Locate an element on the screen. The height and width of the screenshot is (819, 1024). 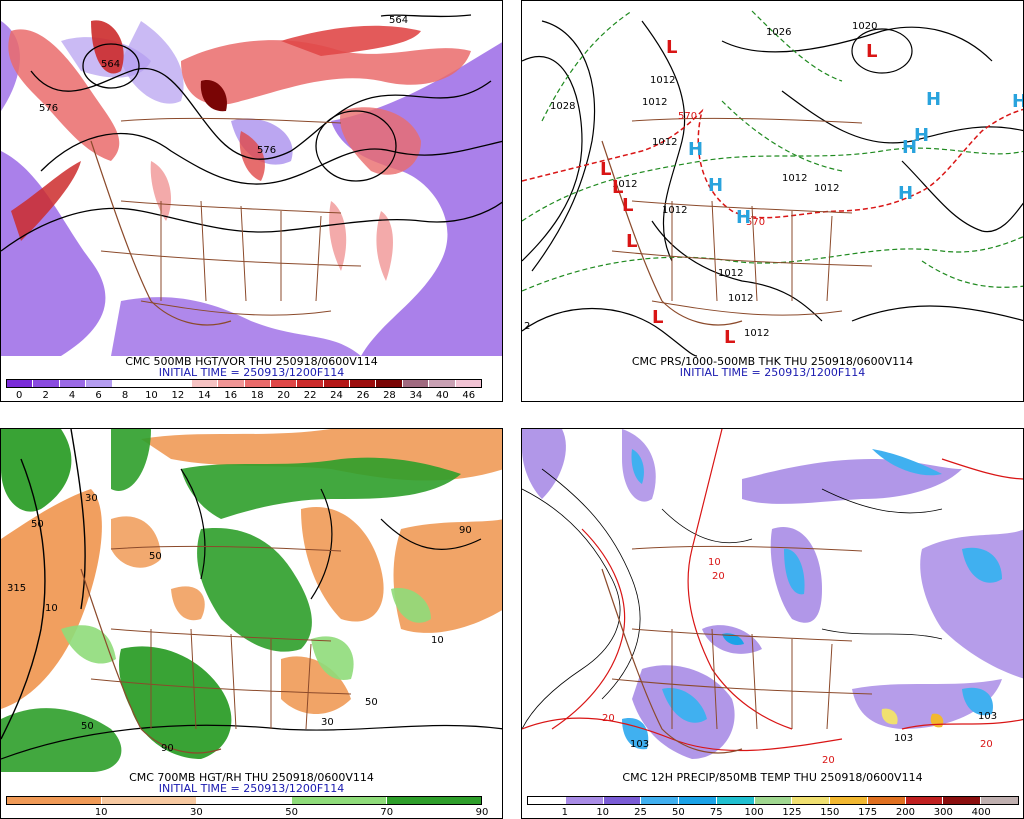
precip-colorbar is located at coordinates (773, 800).